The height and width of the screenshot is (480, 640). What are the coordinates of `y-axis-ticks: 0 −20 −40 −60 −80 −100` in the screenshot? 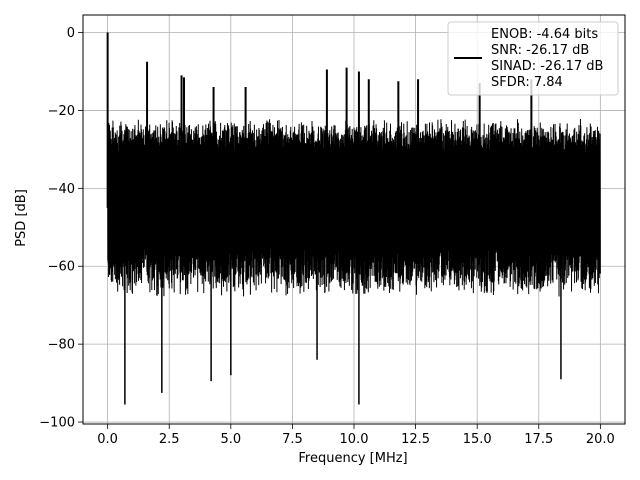 It's located at (61, 228).